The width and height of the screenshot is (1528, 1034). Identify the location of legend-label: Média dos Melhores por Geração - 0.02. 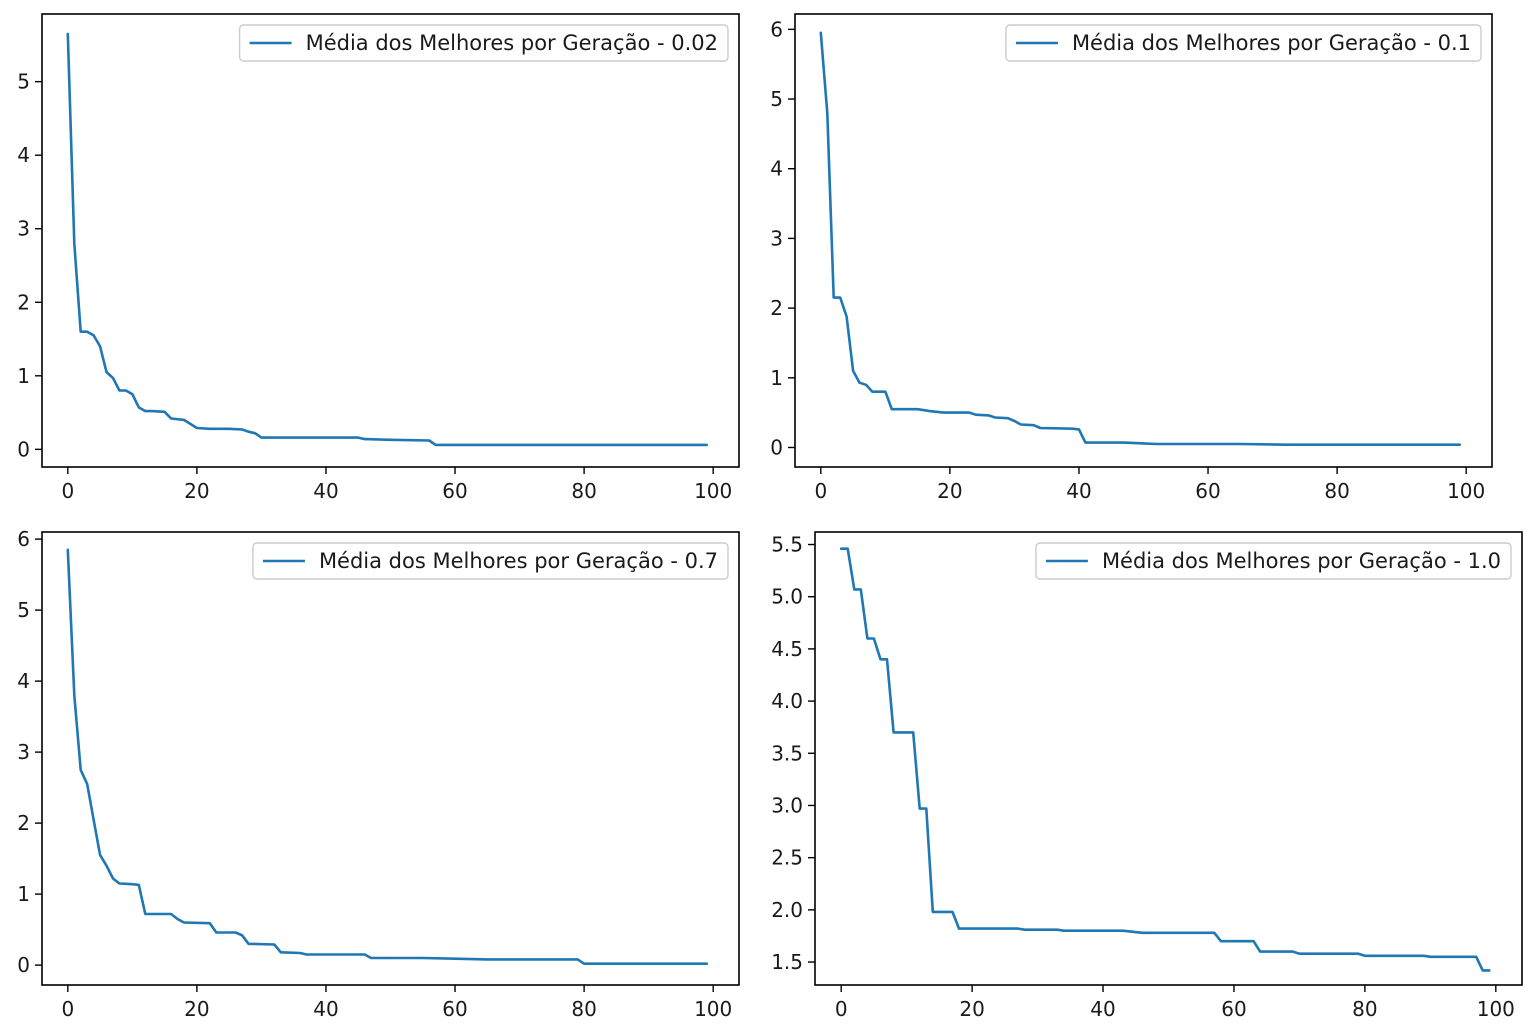
(512, 43).